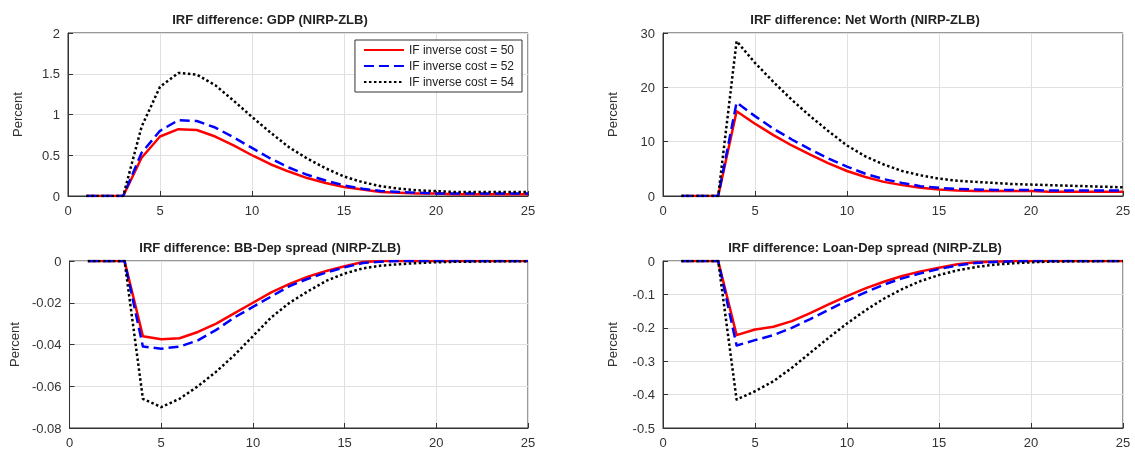 Image resolution: width=1135 pixels, height=454 pixels. I want to click on y-tick-label: -0.08, so click(46, 428).